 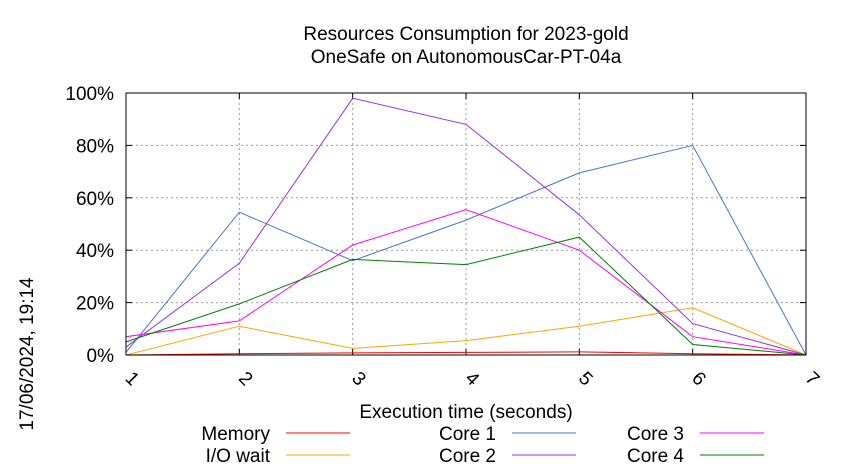 I want to click on x-axis-label: Execution time (seconds), so click(x=465, y=412).